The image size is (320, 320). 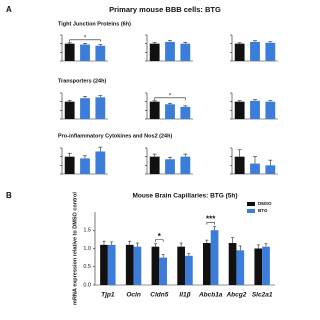 I want to click on legend-label: BTG, so click(x=263, y=210).